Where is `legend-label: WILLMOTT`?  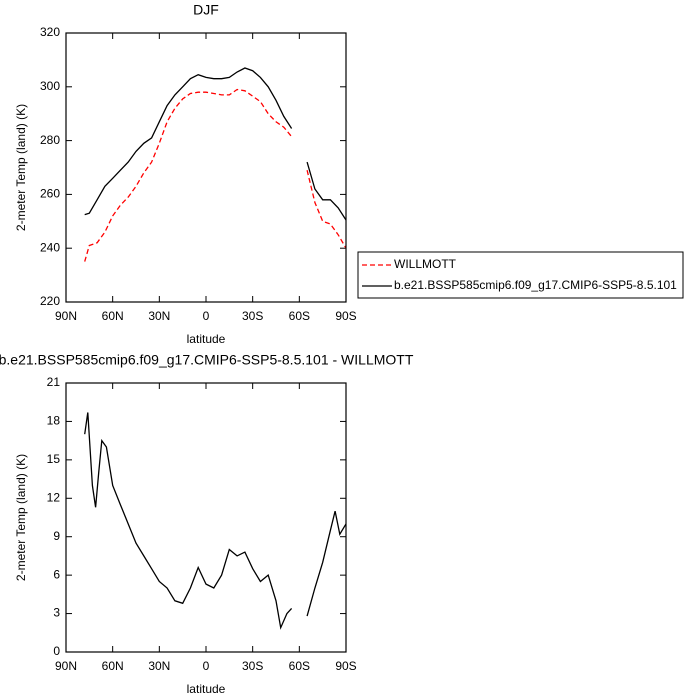
legend-label: WILLMOTT is located at coordinates (425, 264).